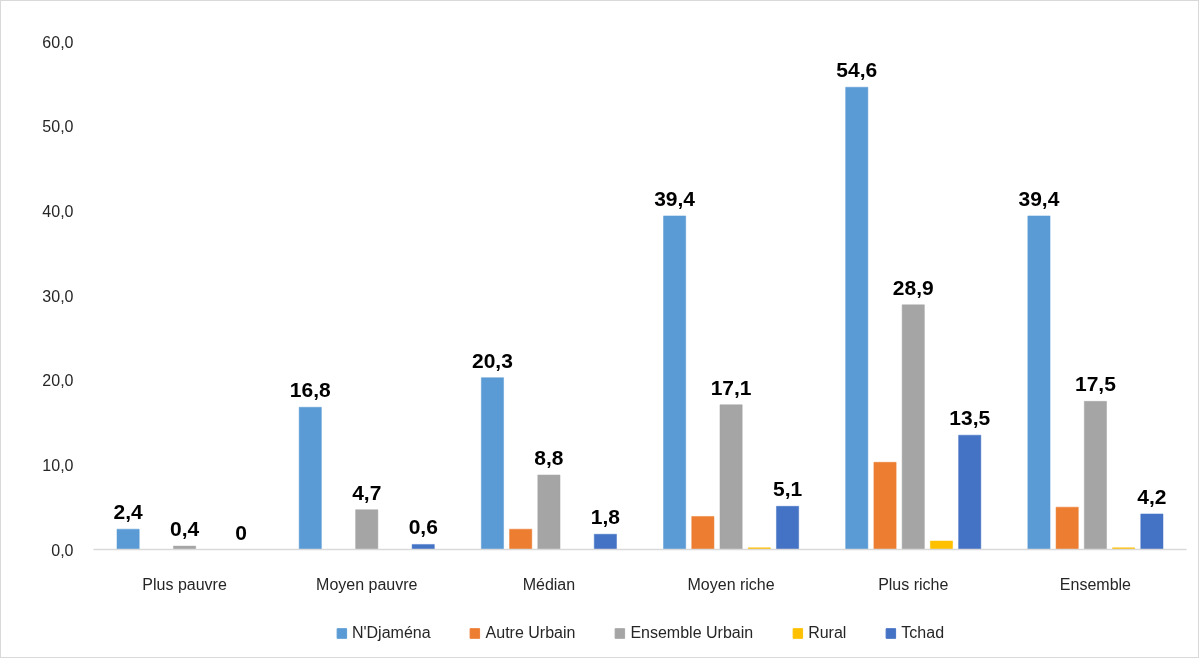 This screenshot has width=1203, height=664. I want to click on legend-label: N'Djaména, so click(391, 633).